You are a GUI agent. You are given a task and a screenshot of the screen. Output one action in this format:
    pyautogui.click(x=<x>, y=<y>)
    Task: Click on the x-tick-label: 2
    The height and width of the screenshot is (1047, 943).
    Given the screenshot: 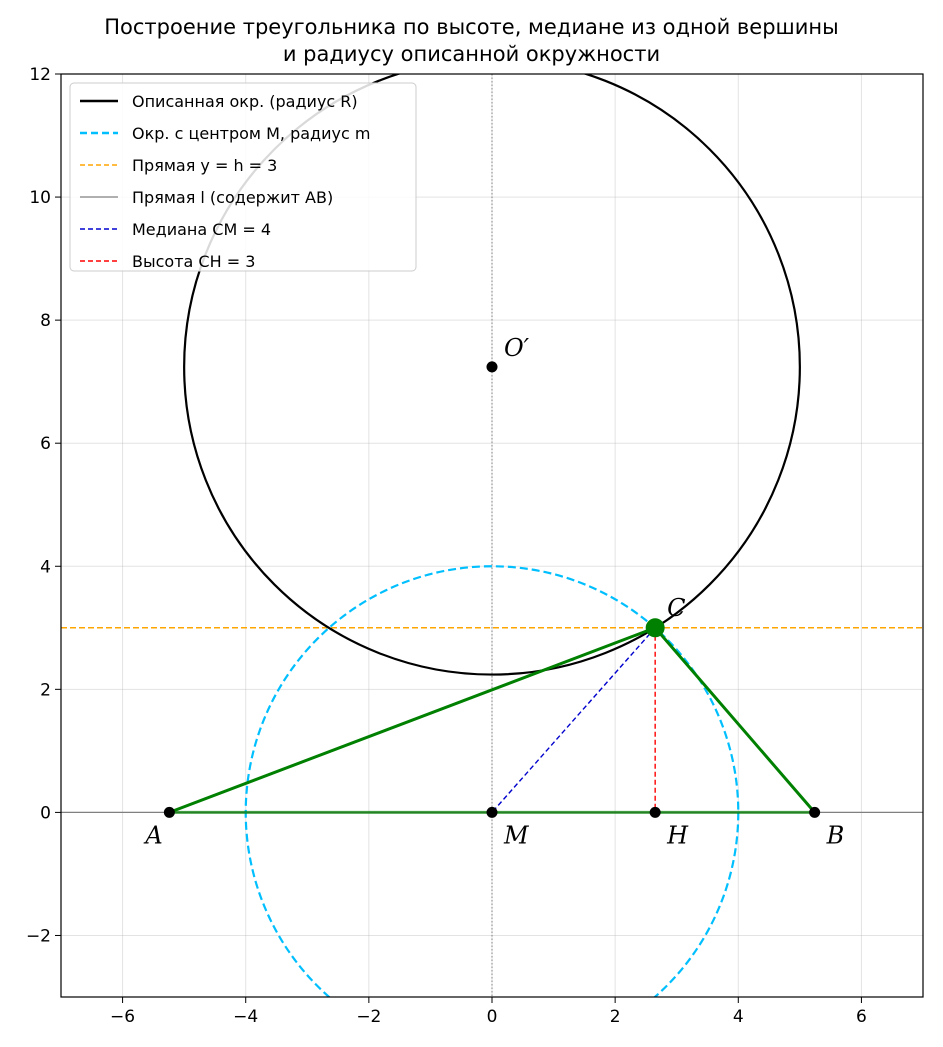 What is the action you would take?
    pyautogui.click(x=615, y=1017)
    